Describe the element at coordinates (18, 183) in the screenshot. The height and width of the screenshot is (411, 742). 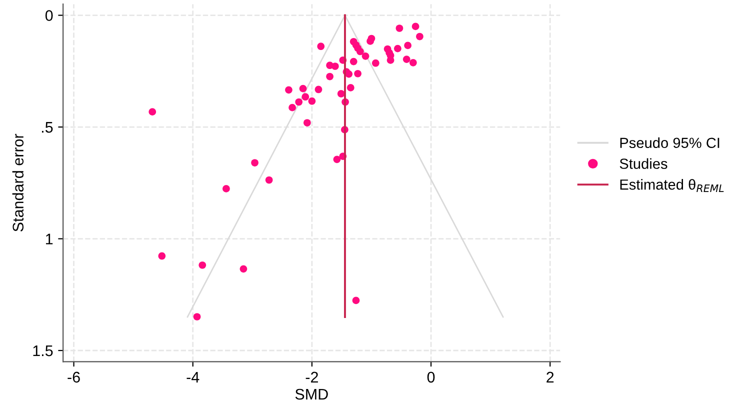
I see `y-axis-title: Standard error` at that location.